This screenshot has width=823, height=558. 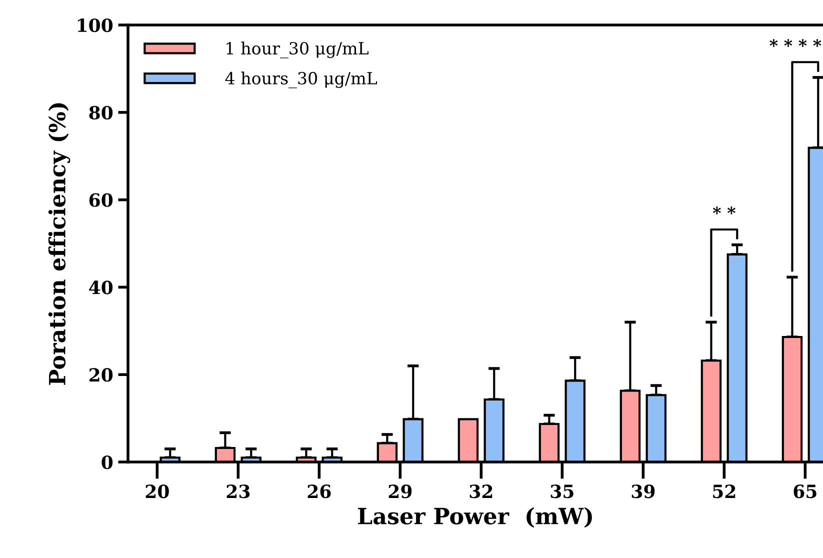 I want to click on x-tick-label: 65, so click(x=805, y=491).